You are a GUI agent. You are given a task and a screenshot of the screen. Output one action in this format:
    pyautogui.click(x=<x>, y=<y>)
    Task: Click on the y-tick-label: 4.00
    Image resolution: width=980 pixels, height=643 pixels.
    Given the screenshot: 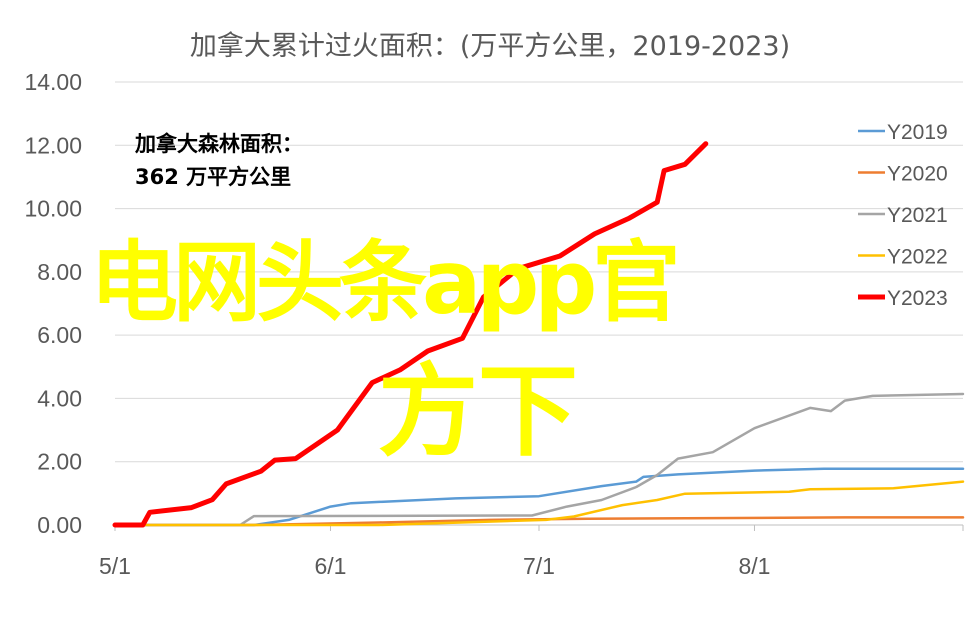 What is the action you would take?
    pyautogui.click(x=59, y=398)
    